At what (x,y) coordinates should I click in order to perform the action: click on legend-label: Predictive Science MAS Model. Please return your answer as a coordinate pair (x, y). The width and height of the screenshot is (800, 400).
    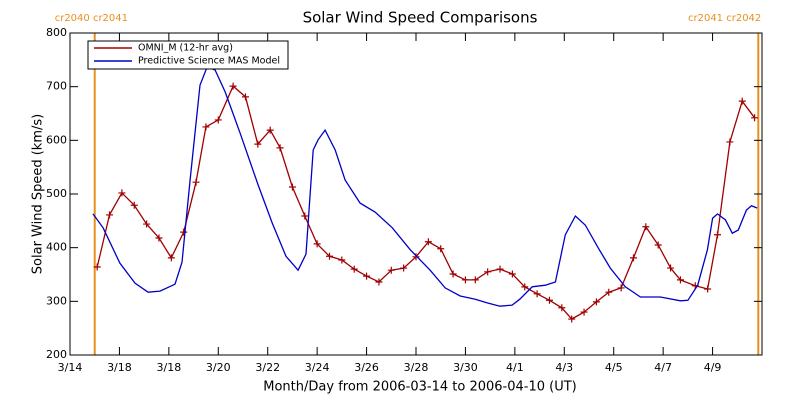
    Looking at the image, I should click on (209, 61).